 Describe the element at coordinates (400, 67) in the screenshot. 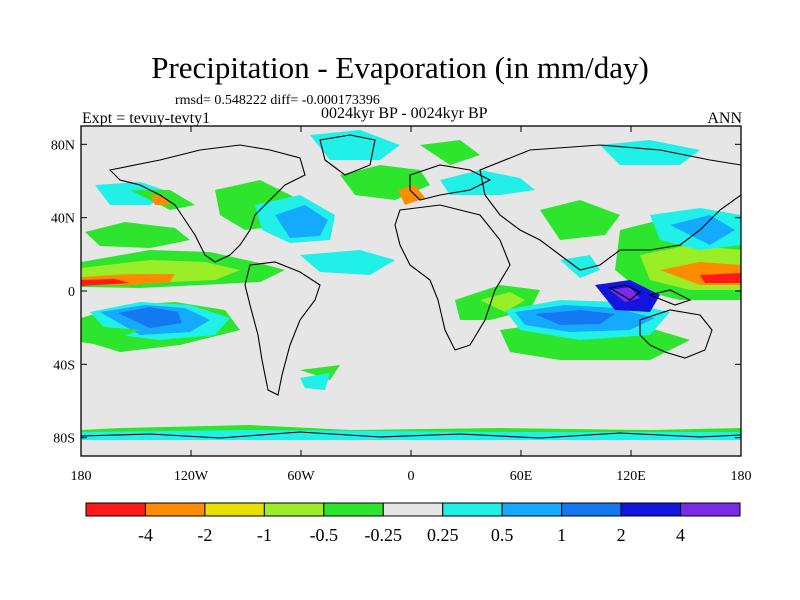

I see `plot-title: Precipitation - Evaporation (in mm/day)` at that location.